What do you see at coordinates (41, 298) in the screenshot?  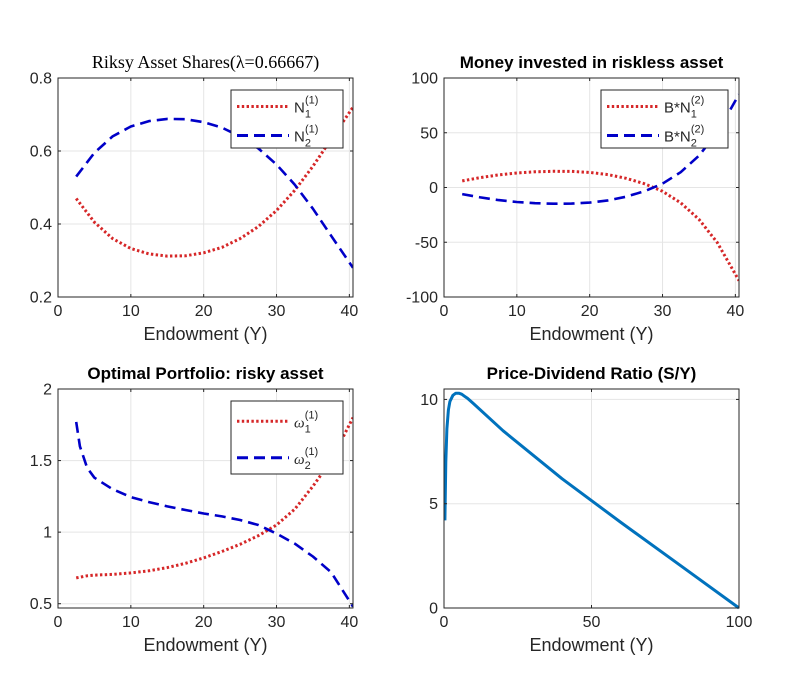 I see `y-tick-label: 0.2` at bounding box center [41, 298].